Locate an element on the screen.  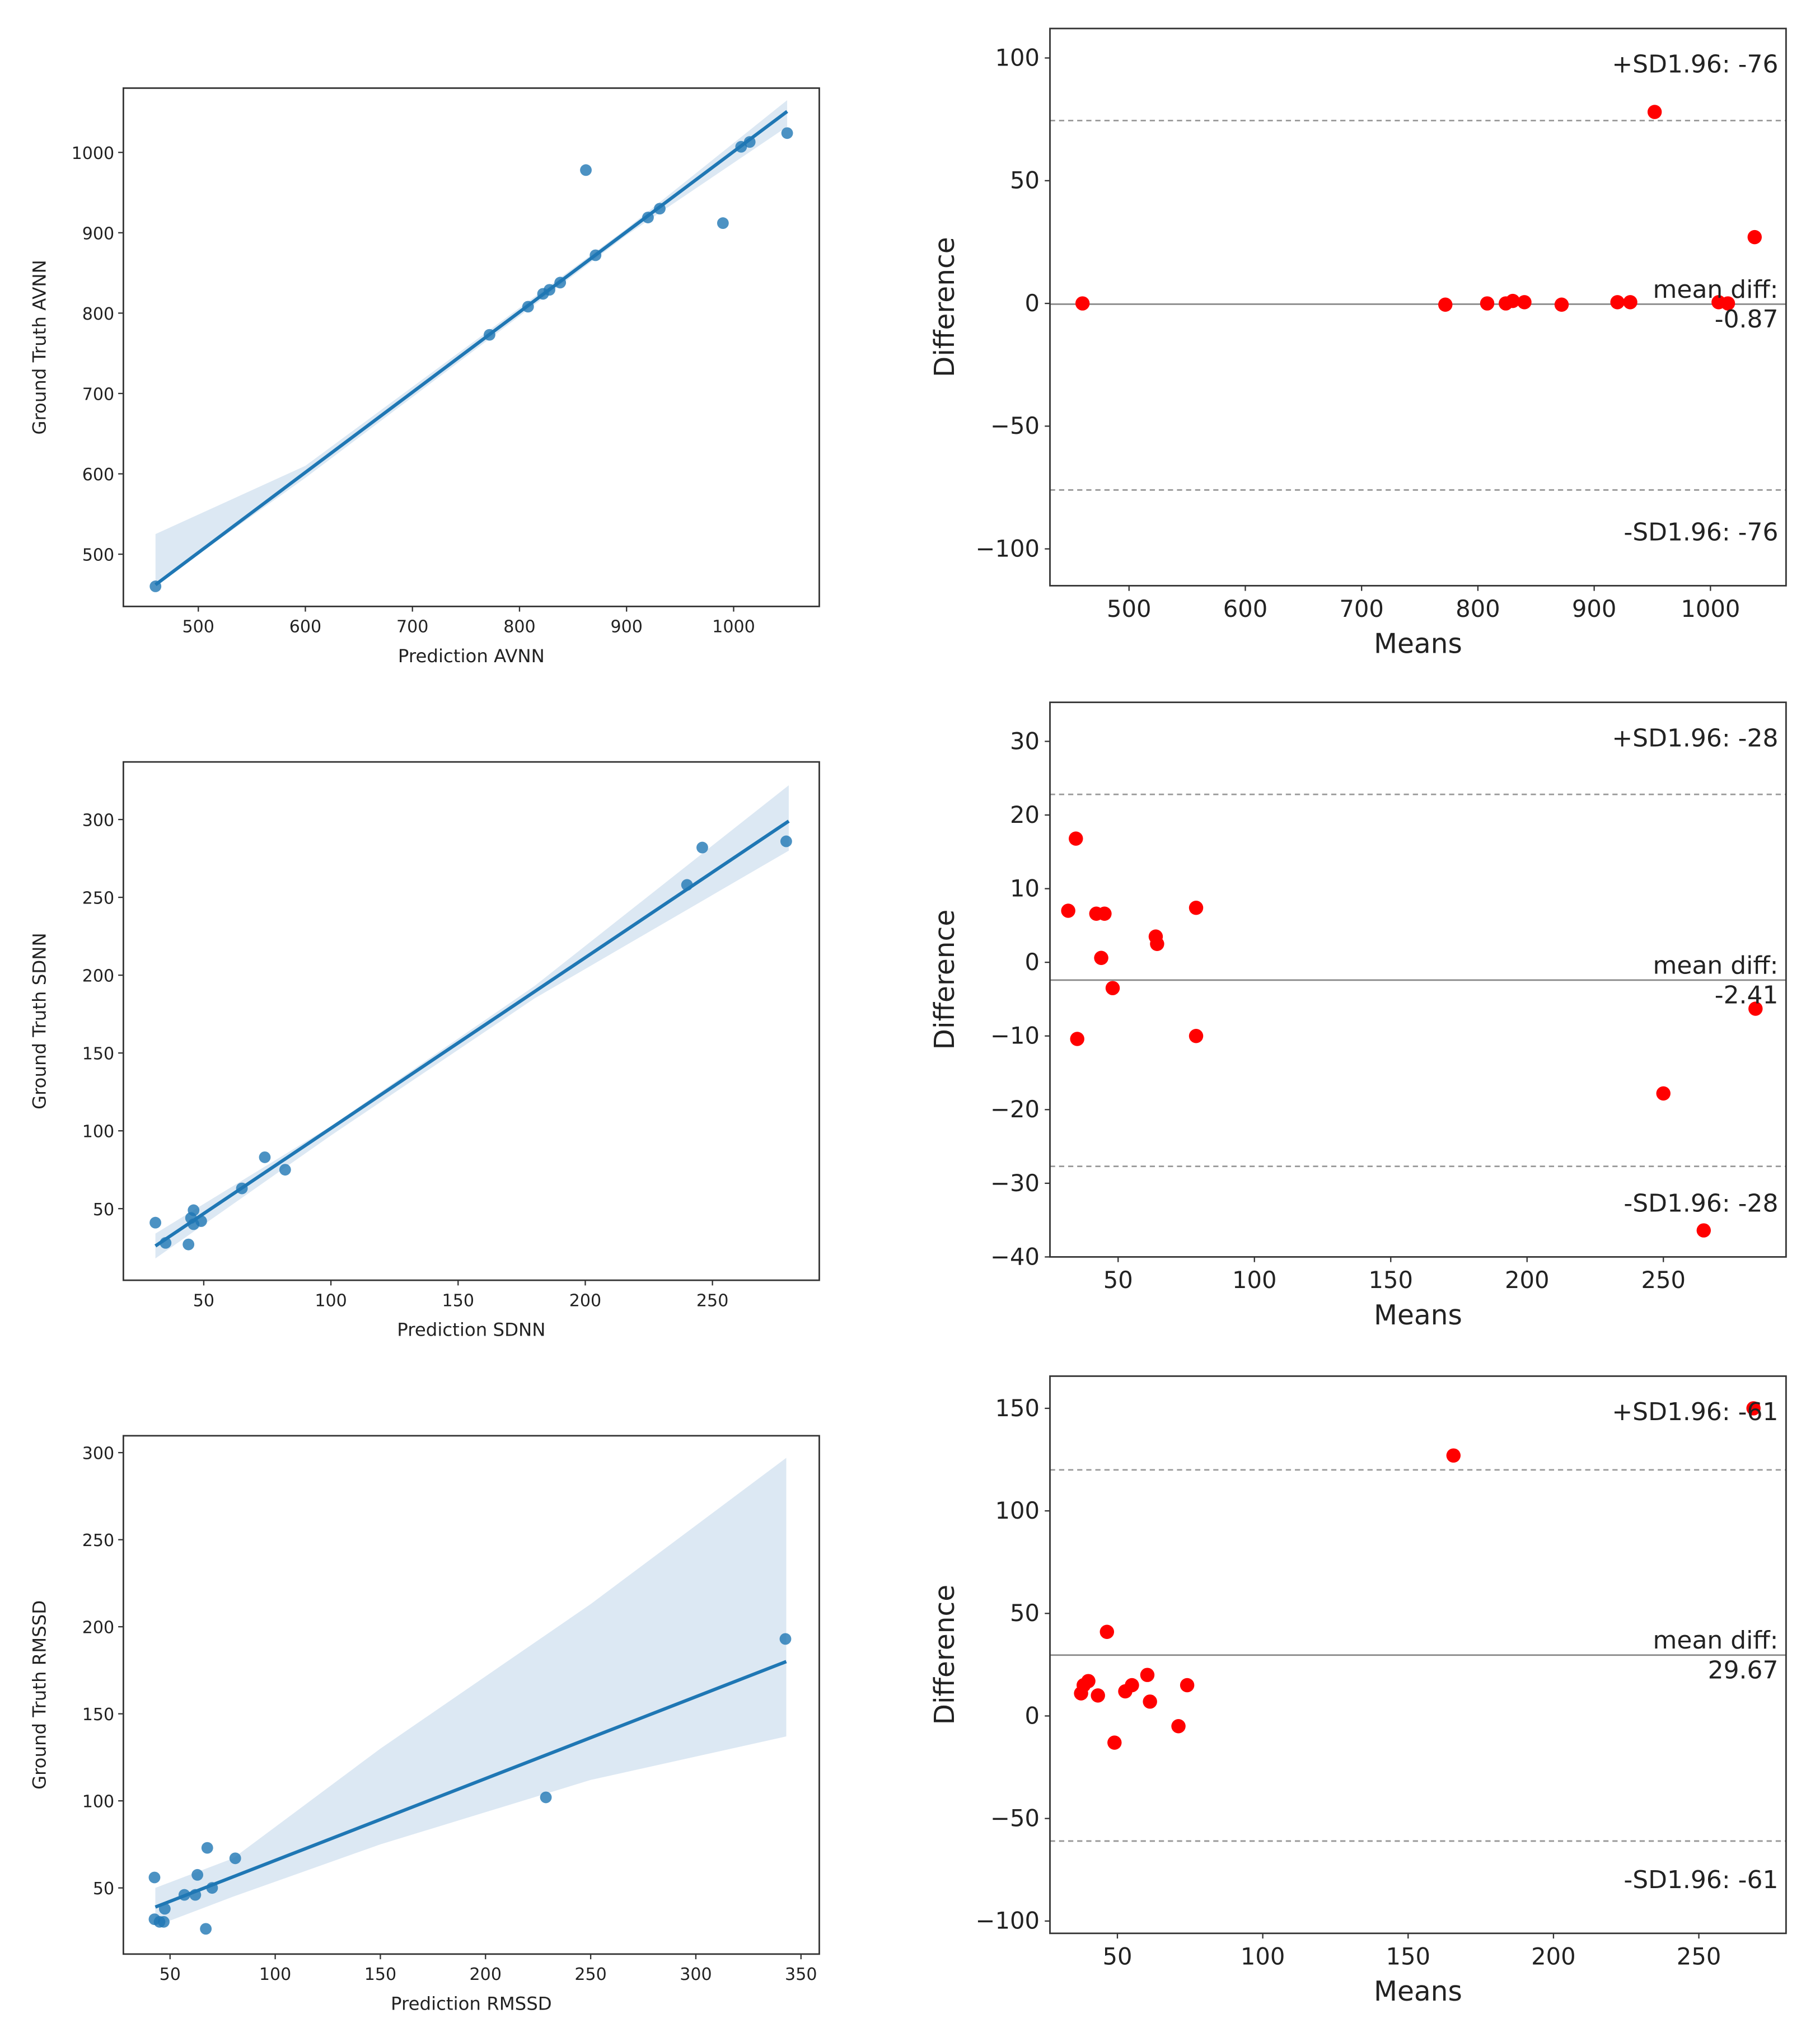
confidence-band is located at coordinates (471, 1692).